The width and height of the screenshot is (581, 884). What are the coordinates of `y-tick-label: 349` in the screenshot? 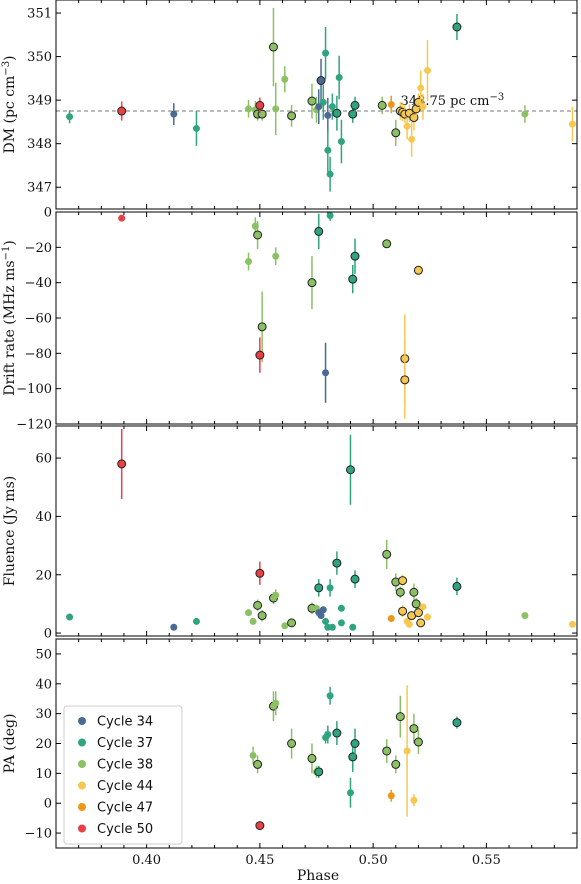 It's located at (39, 101).